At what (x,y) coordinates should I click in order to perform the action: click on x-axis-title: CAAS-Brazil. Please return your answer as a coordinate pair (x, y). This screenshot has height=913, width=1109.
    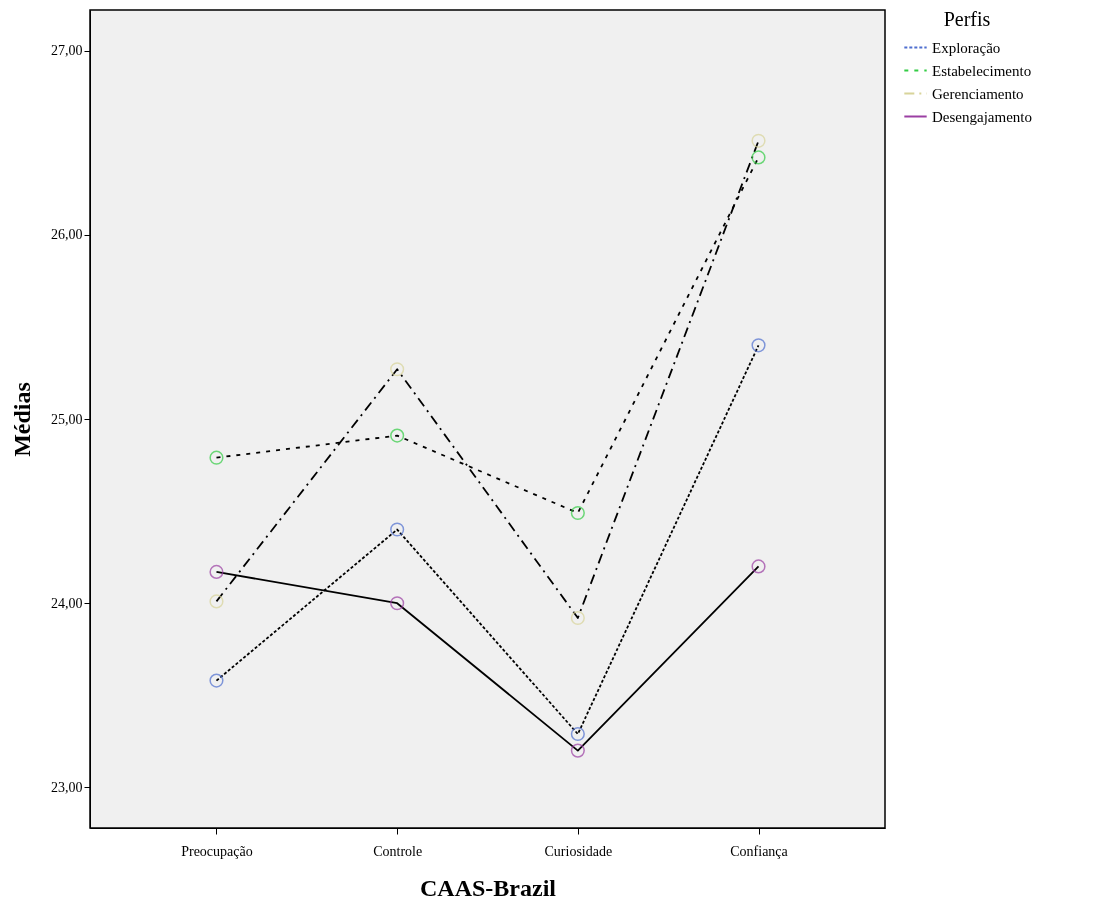
    Looking at the image, I should click on (488, 887).